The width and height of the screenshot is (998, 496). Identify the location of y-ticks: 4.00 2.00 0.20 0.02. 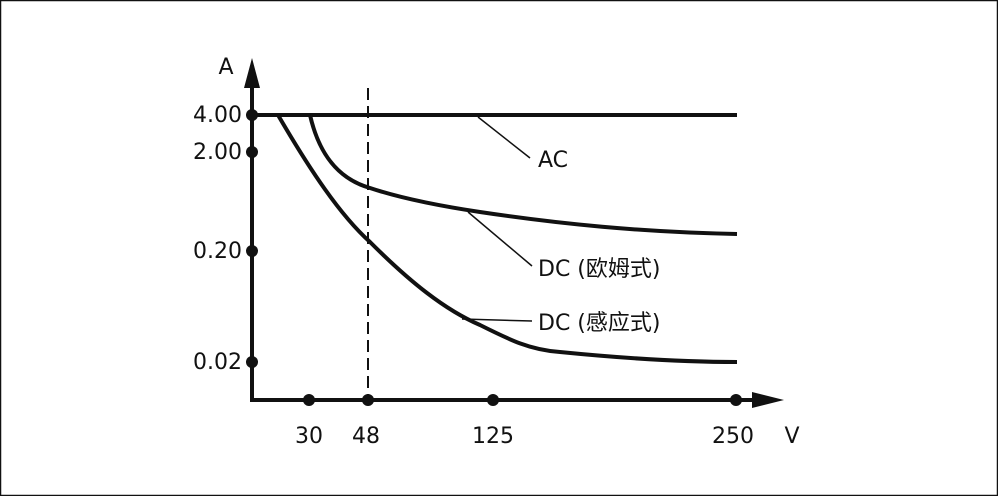
(225, 239).